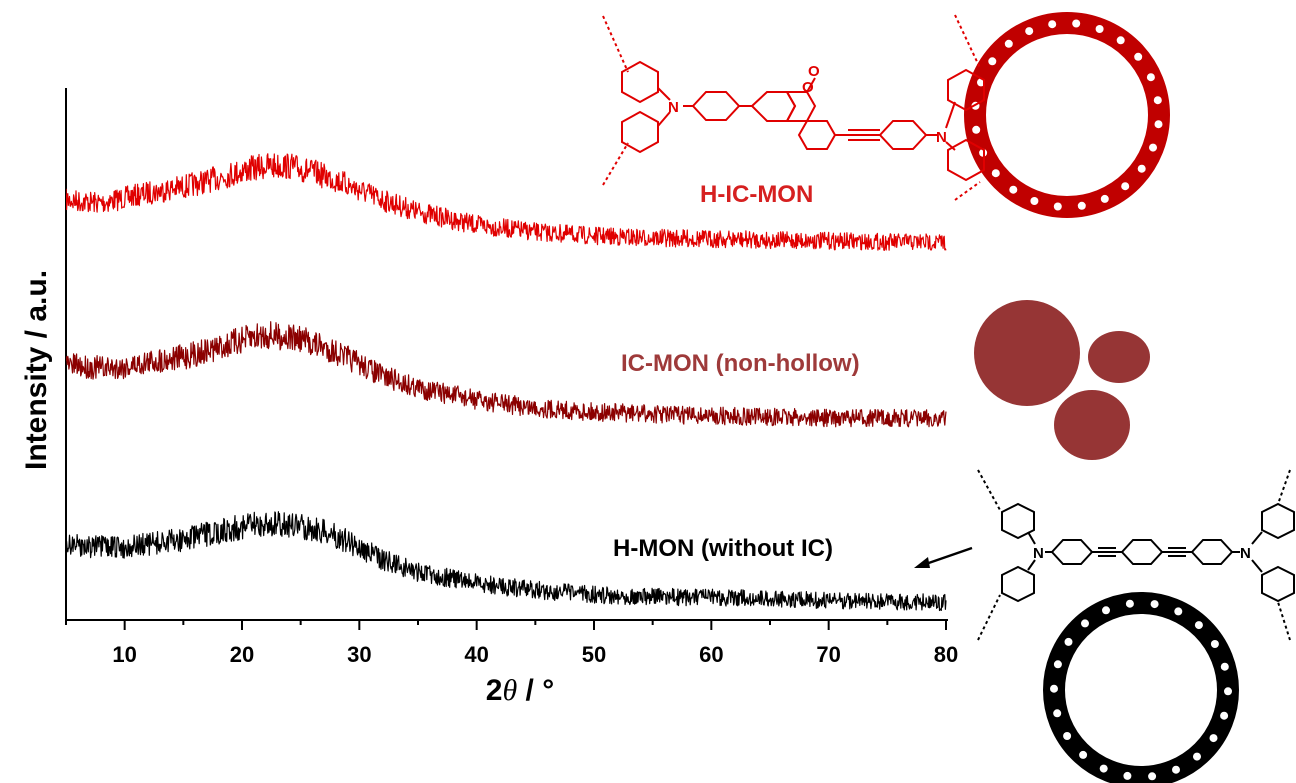  What do you see at coordinates (828, 654) in the screenshot?
I see `x-tick-label: 70` at bounding box center [828, 654].